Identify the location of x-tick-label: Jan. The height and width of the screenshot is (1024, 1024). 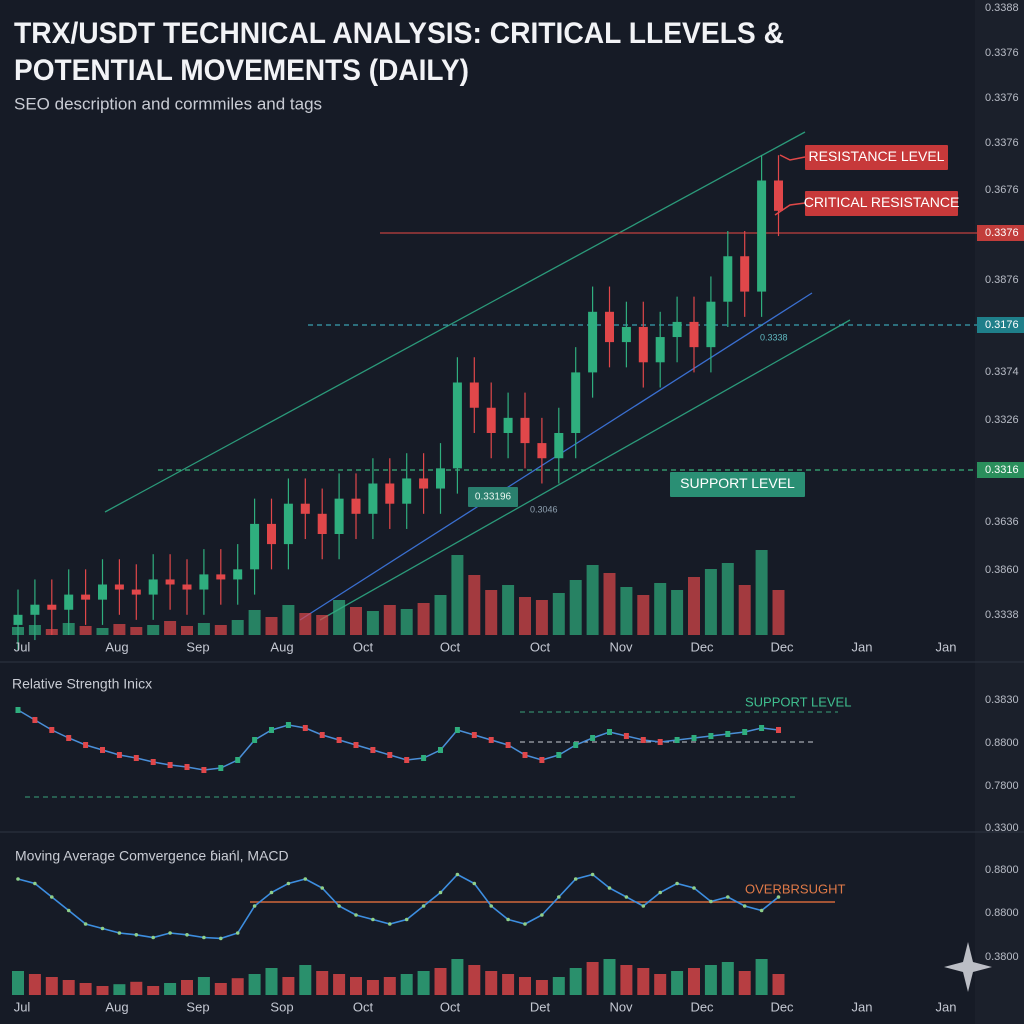
(946, 646).